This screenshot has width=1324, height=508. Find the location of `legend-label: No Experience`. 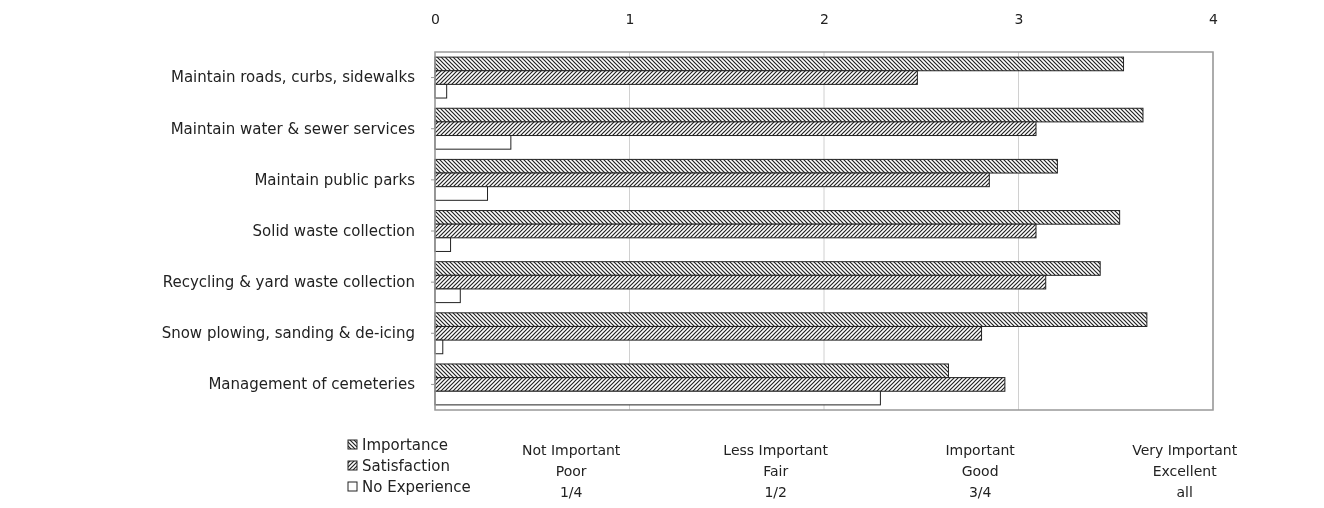

legend-label: No Experience is located at coordinates (416, 487).